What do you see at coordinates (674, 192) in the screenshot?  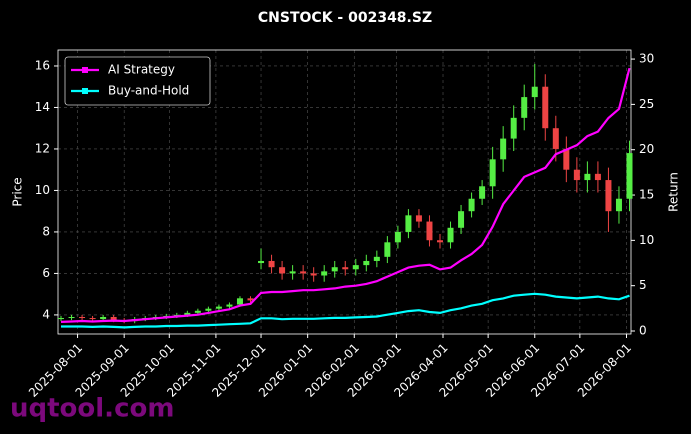 I see `y2-axis-label: Return` at bounding box center [674, 192].